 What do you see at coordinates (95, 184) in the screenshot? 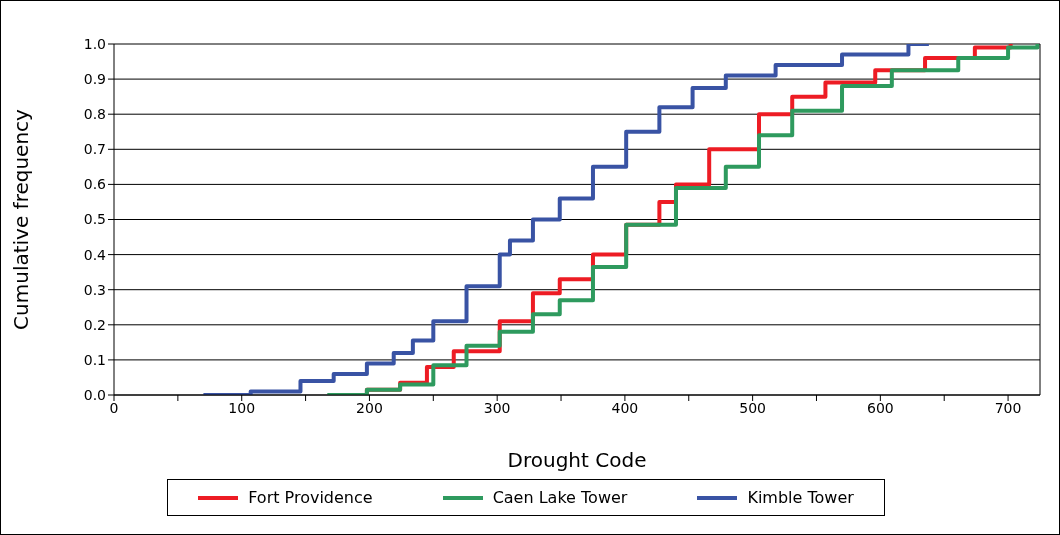
I see `y-tick-label: 0.6` at bounding box center [95, 184].